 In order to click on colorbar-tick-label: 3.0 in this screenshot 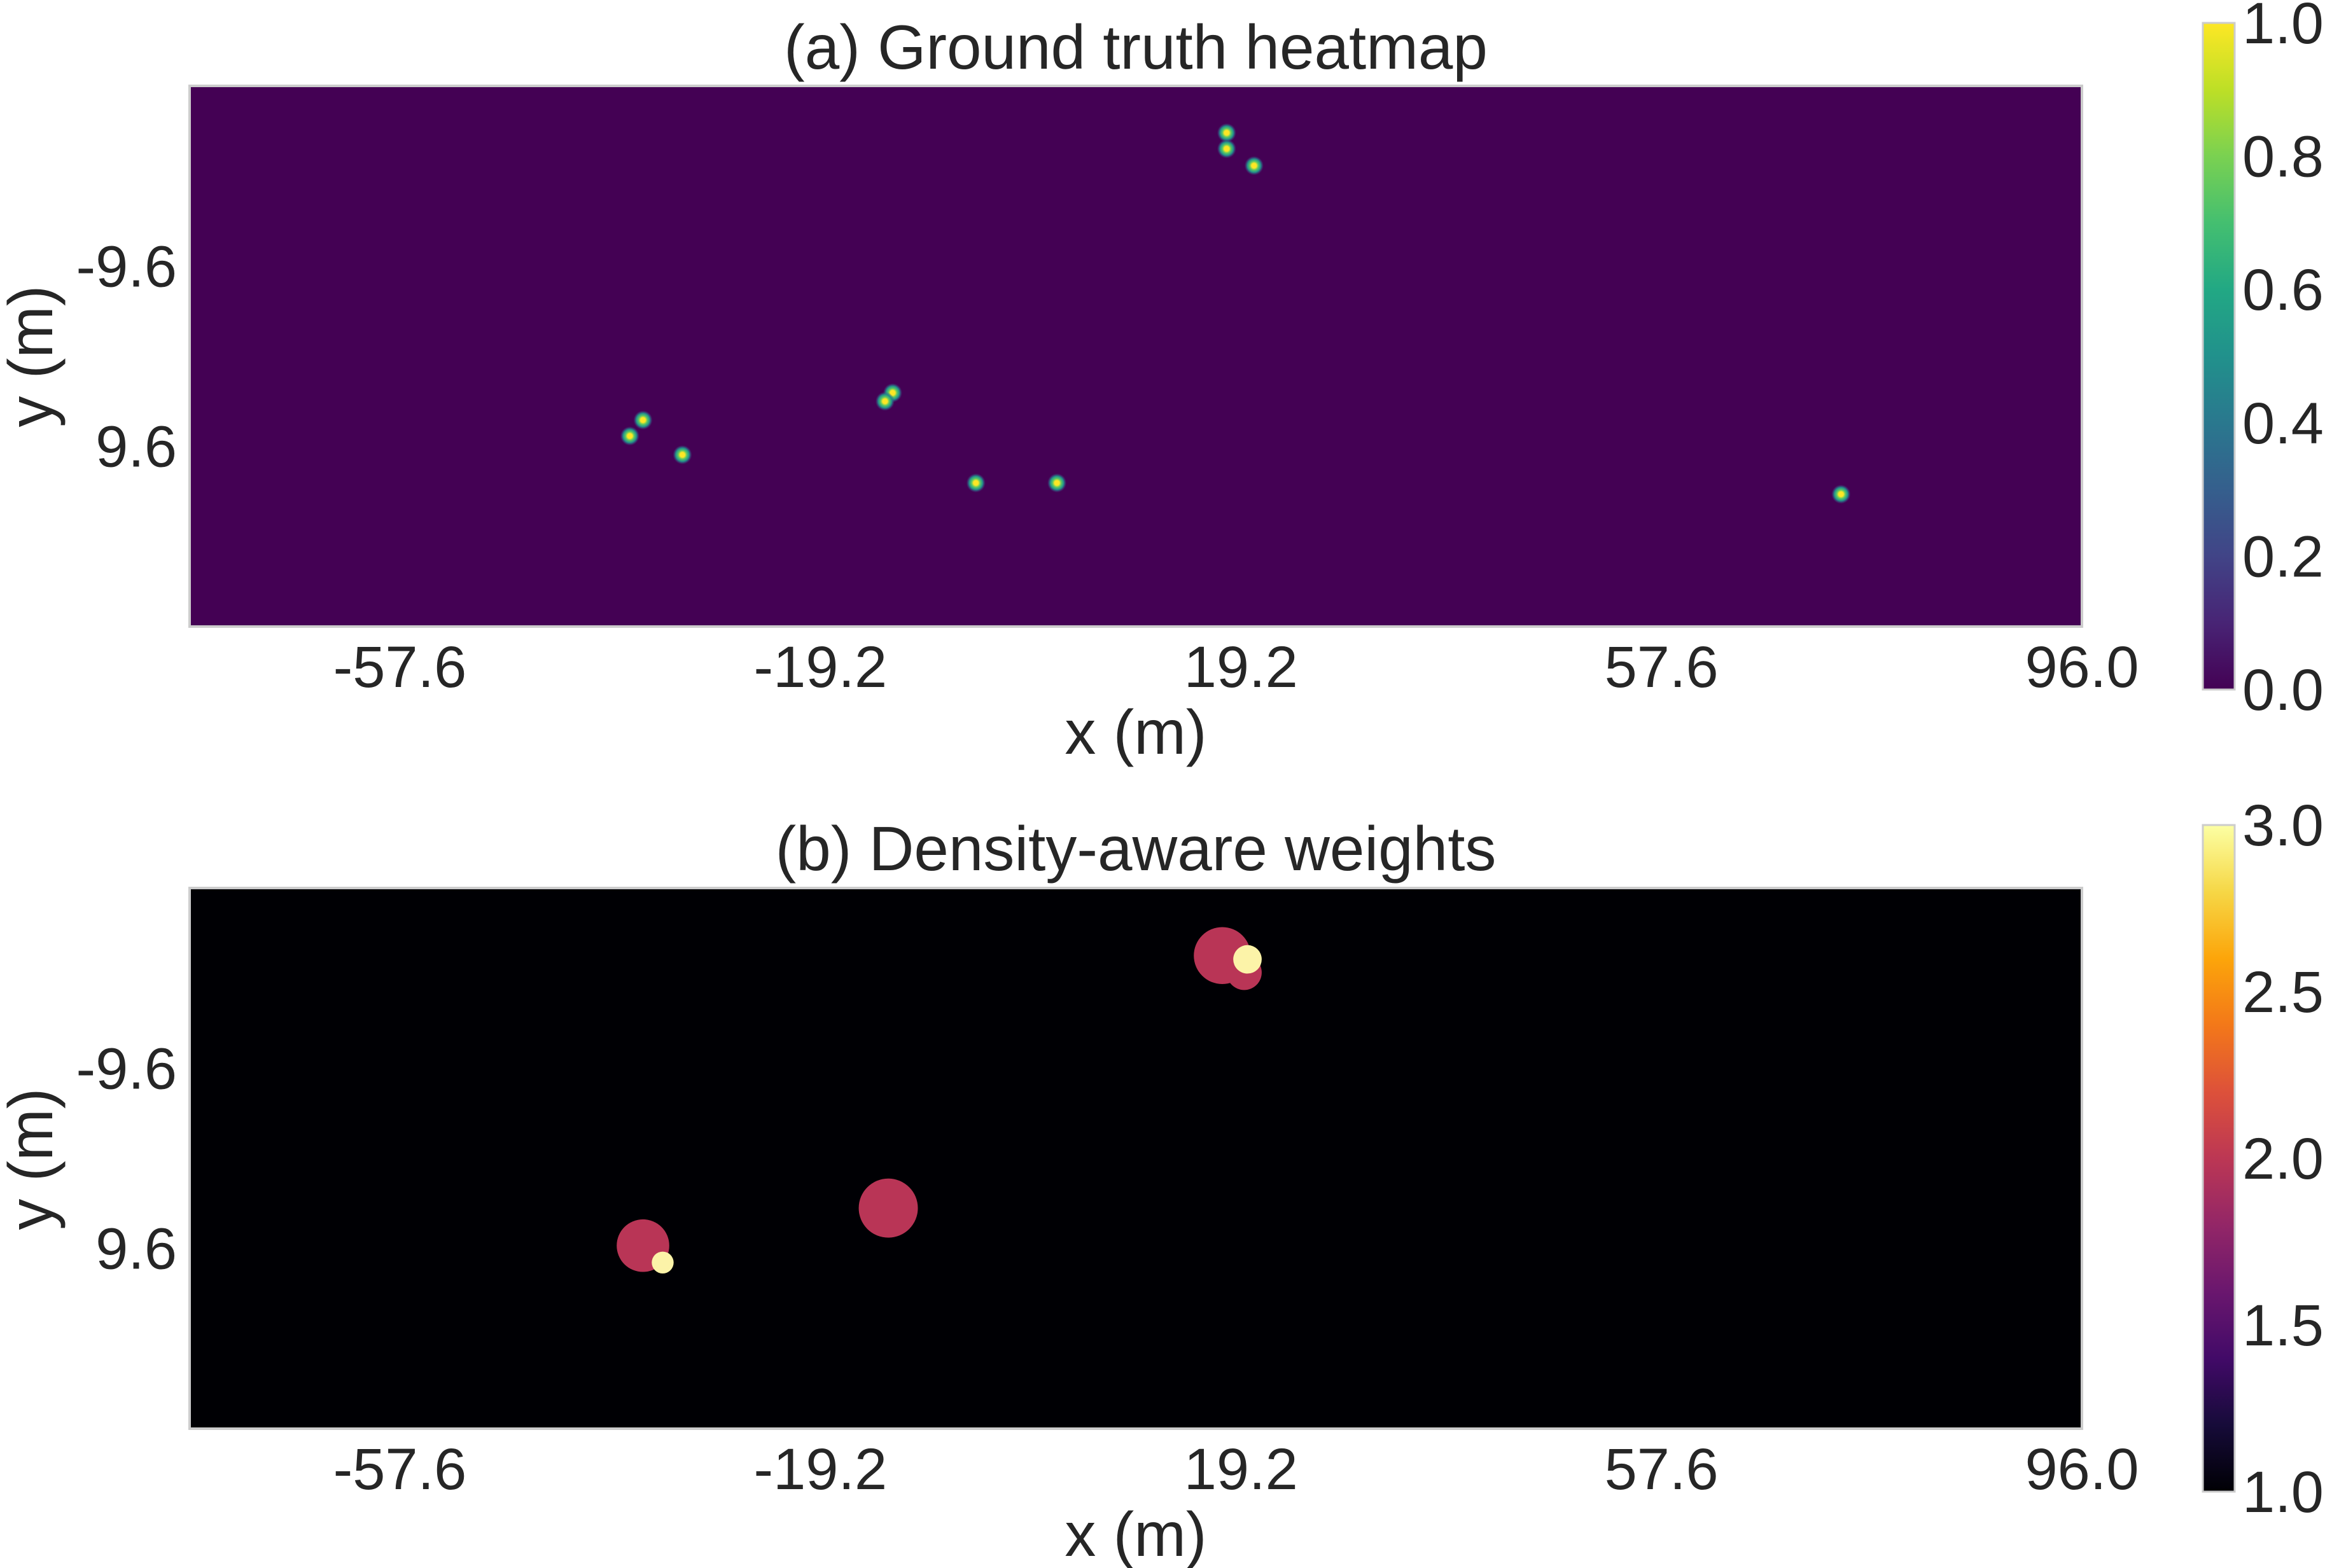, I will do `click(2283, 825)`.